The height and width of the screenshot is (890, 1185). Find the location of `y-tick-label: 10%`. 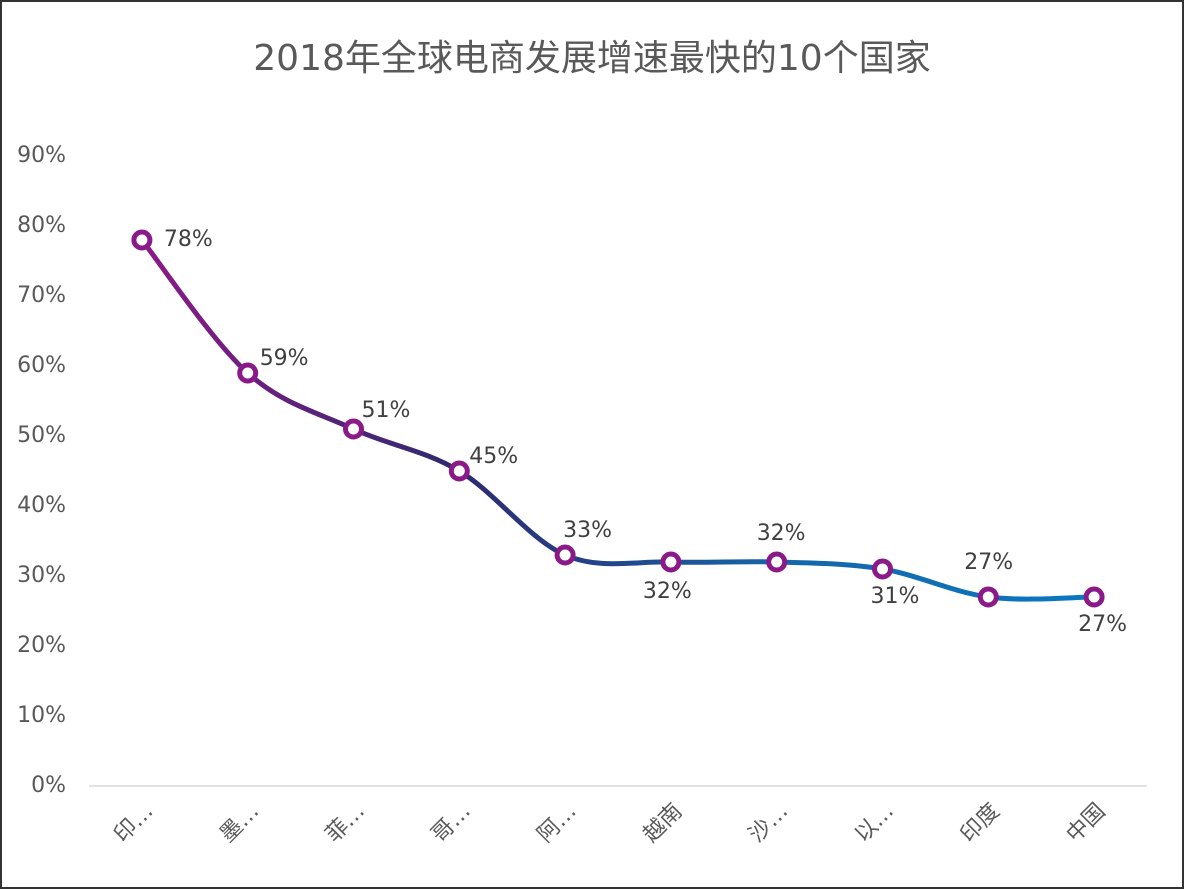

y-tick-label: 10% is located at coordinates (41, 715).